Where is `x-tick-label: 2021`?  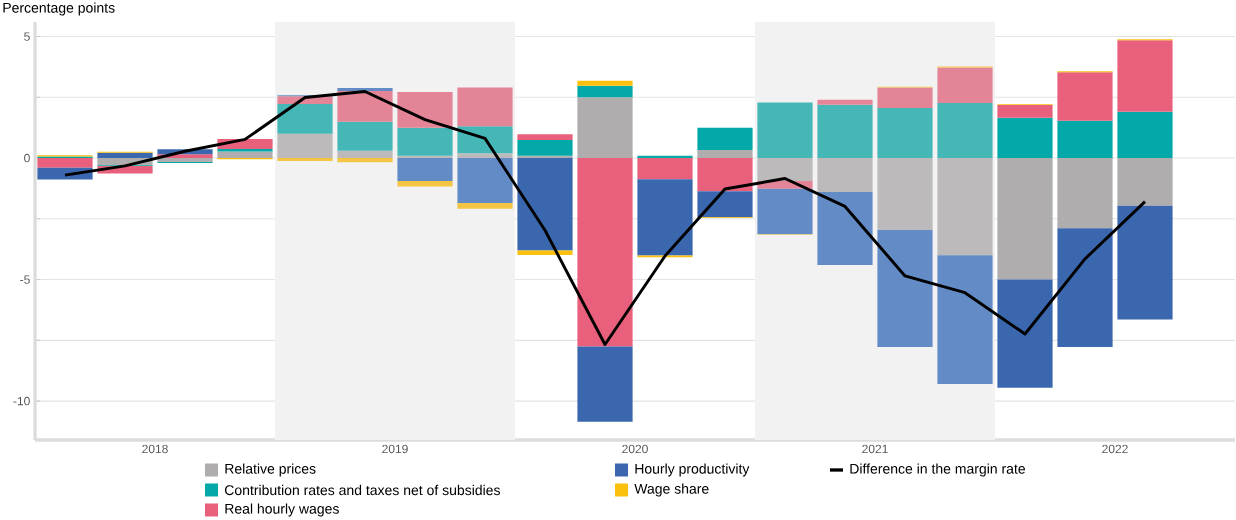
x-tick-label: 2021 is located at coordinates (875, 449).